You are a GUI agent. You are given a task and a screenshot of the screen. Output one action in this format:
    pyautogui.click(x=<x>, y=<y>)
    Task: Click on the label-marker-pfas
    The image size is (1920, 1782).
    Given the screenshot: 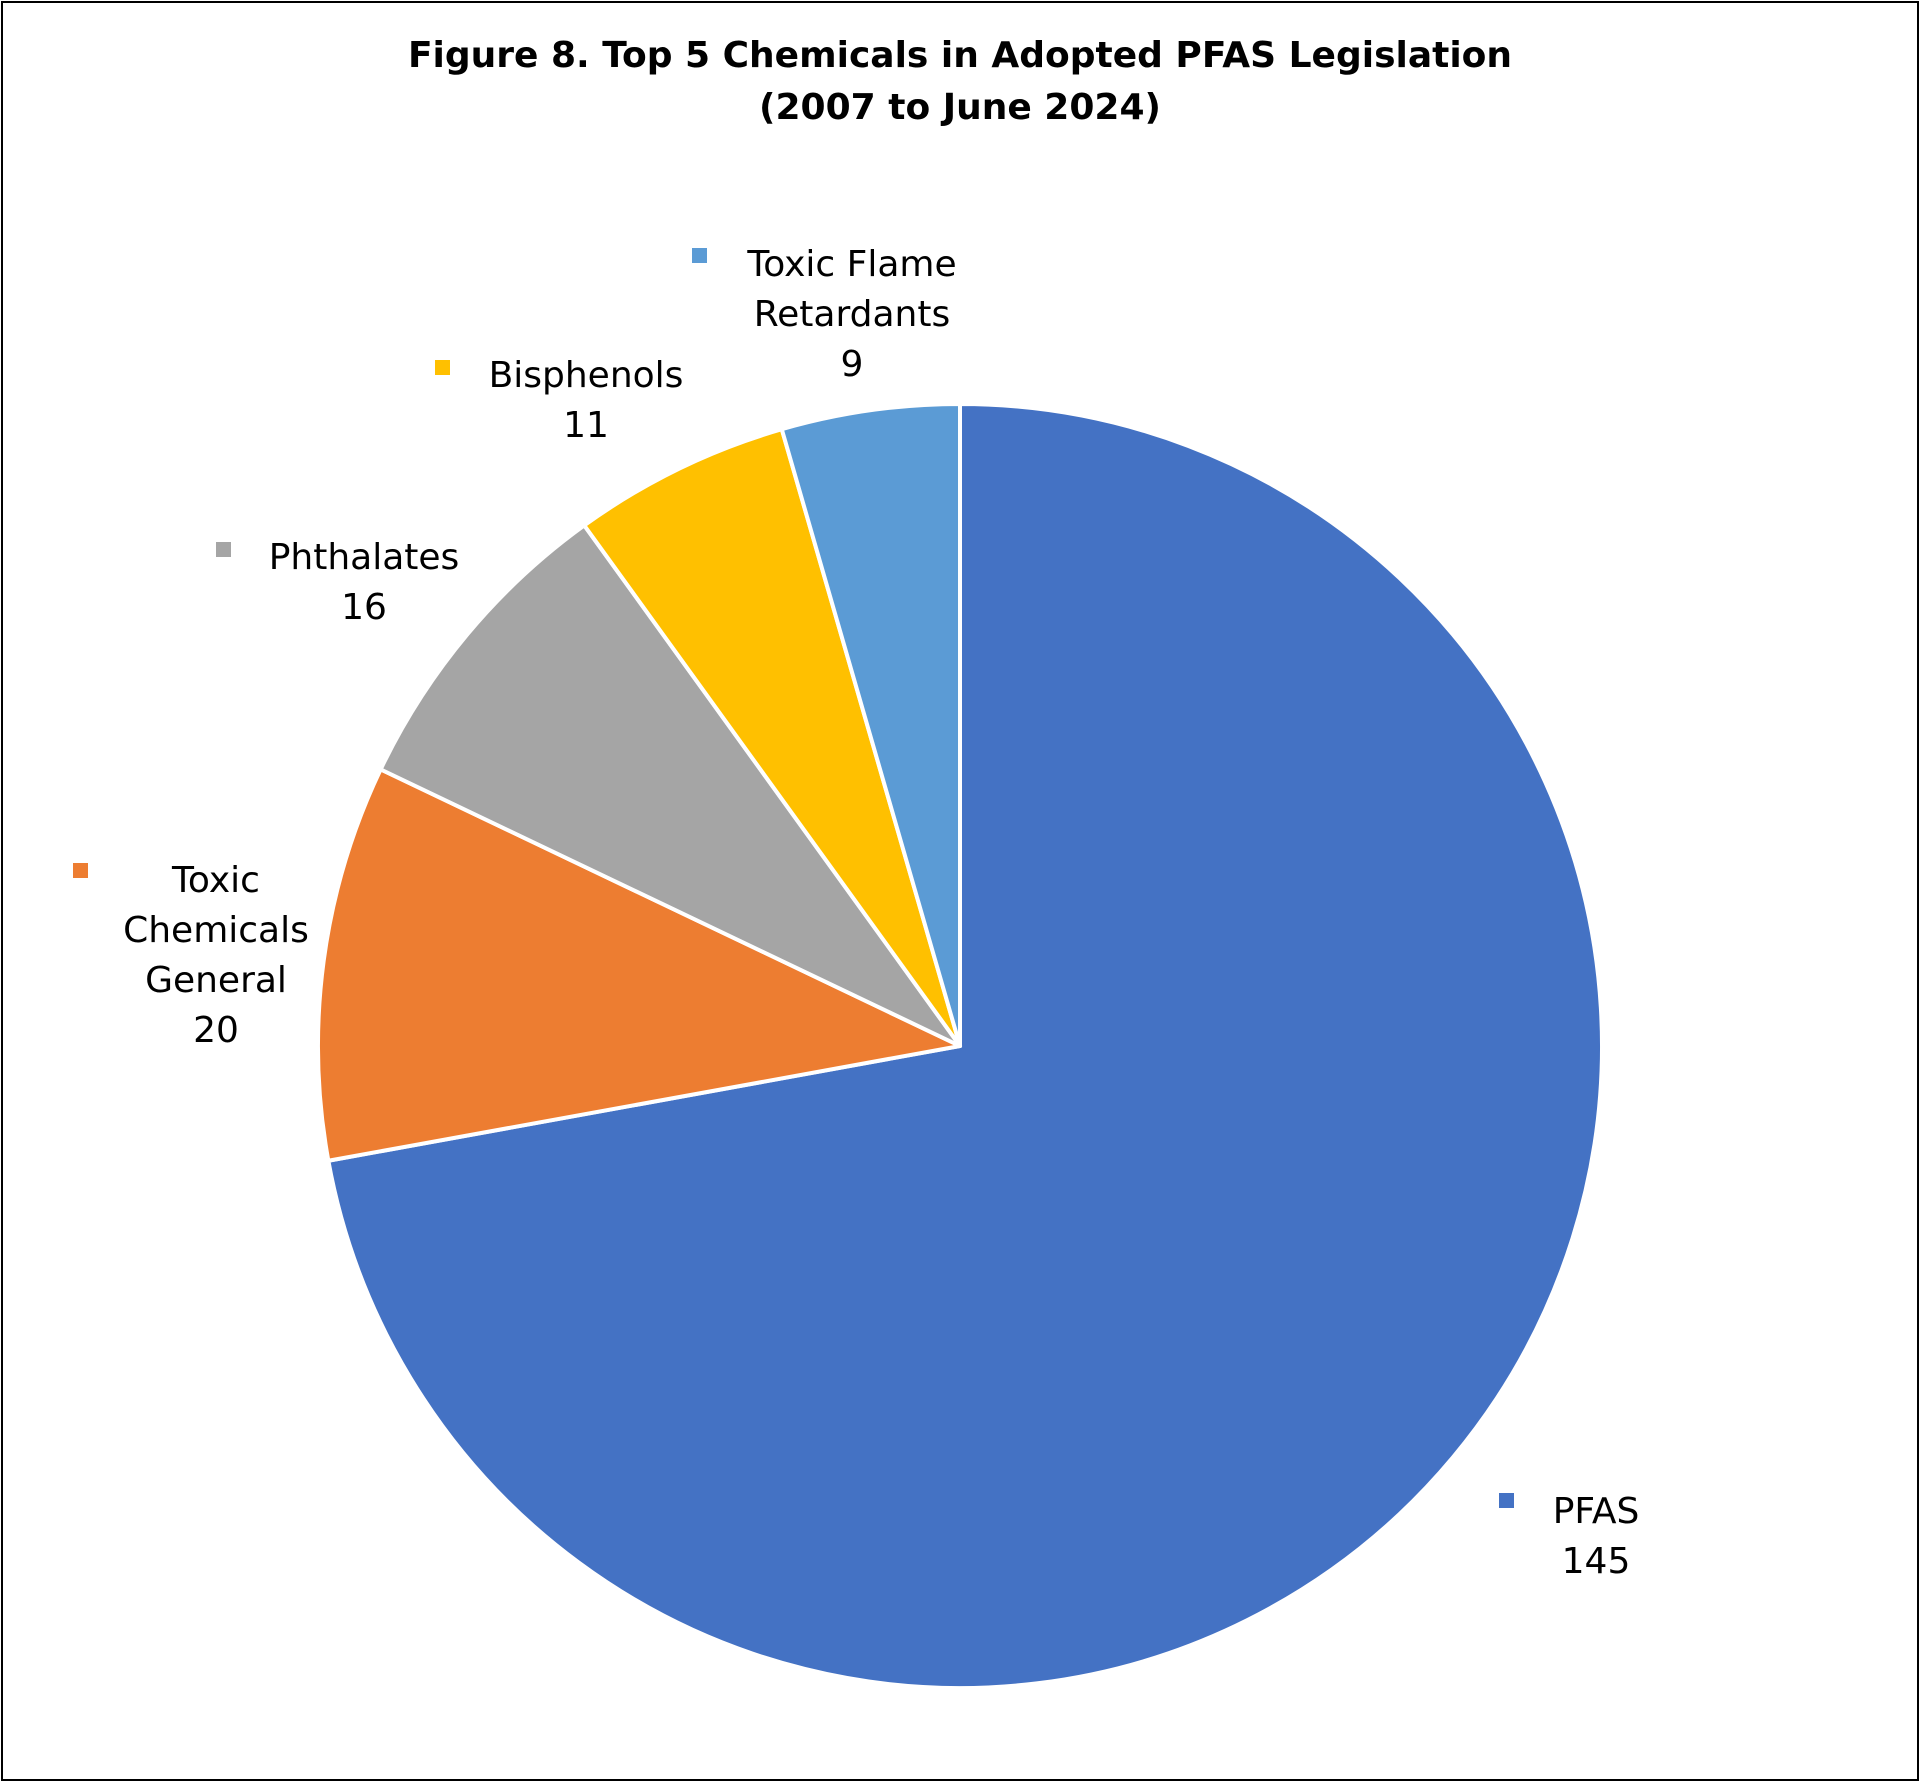 What is the action you would take?
    pyautogui.click(x=1506, y=1500)
    